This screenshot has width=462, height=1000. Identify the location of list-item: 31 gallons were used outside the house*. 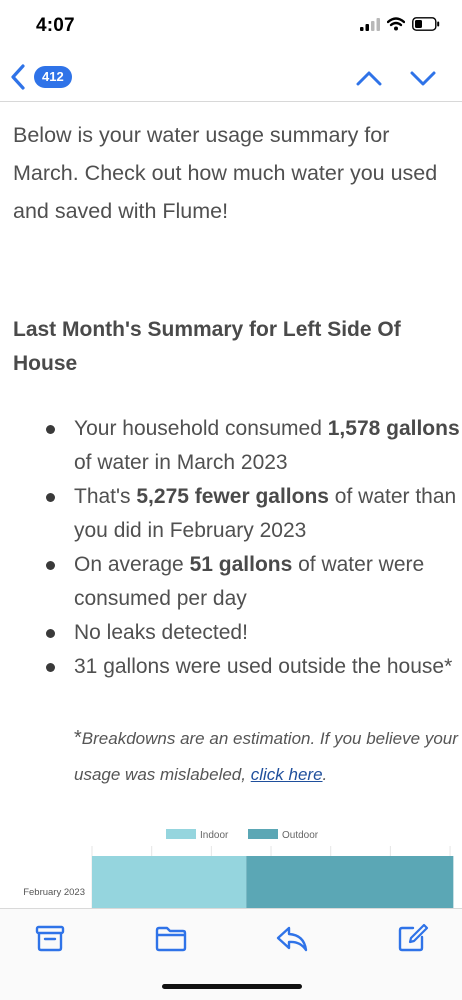
(231, 667).